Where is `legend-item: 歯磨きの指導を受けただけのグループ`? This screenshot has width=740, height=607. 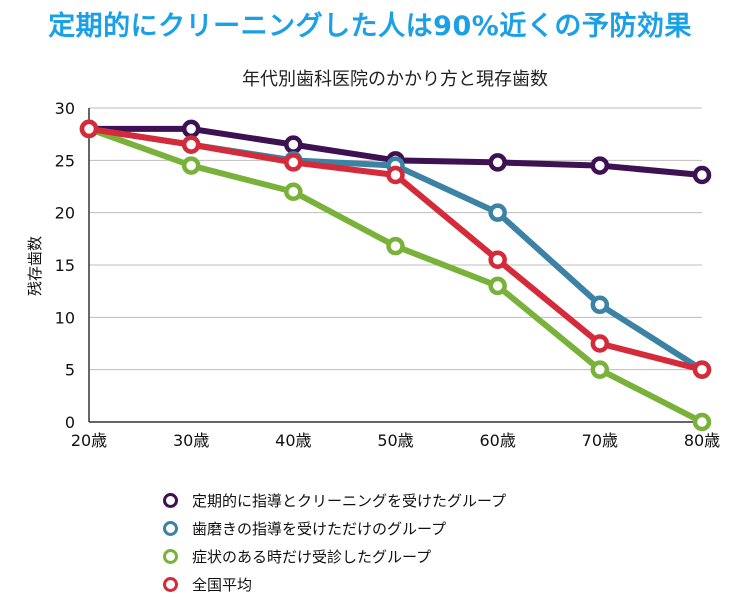
legend-item: 歯磨きの指導を受けただけのグループ is located at coordinates (334, 528).